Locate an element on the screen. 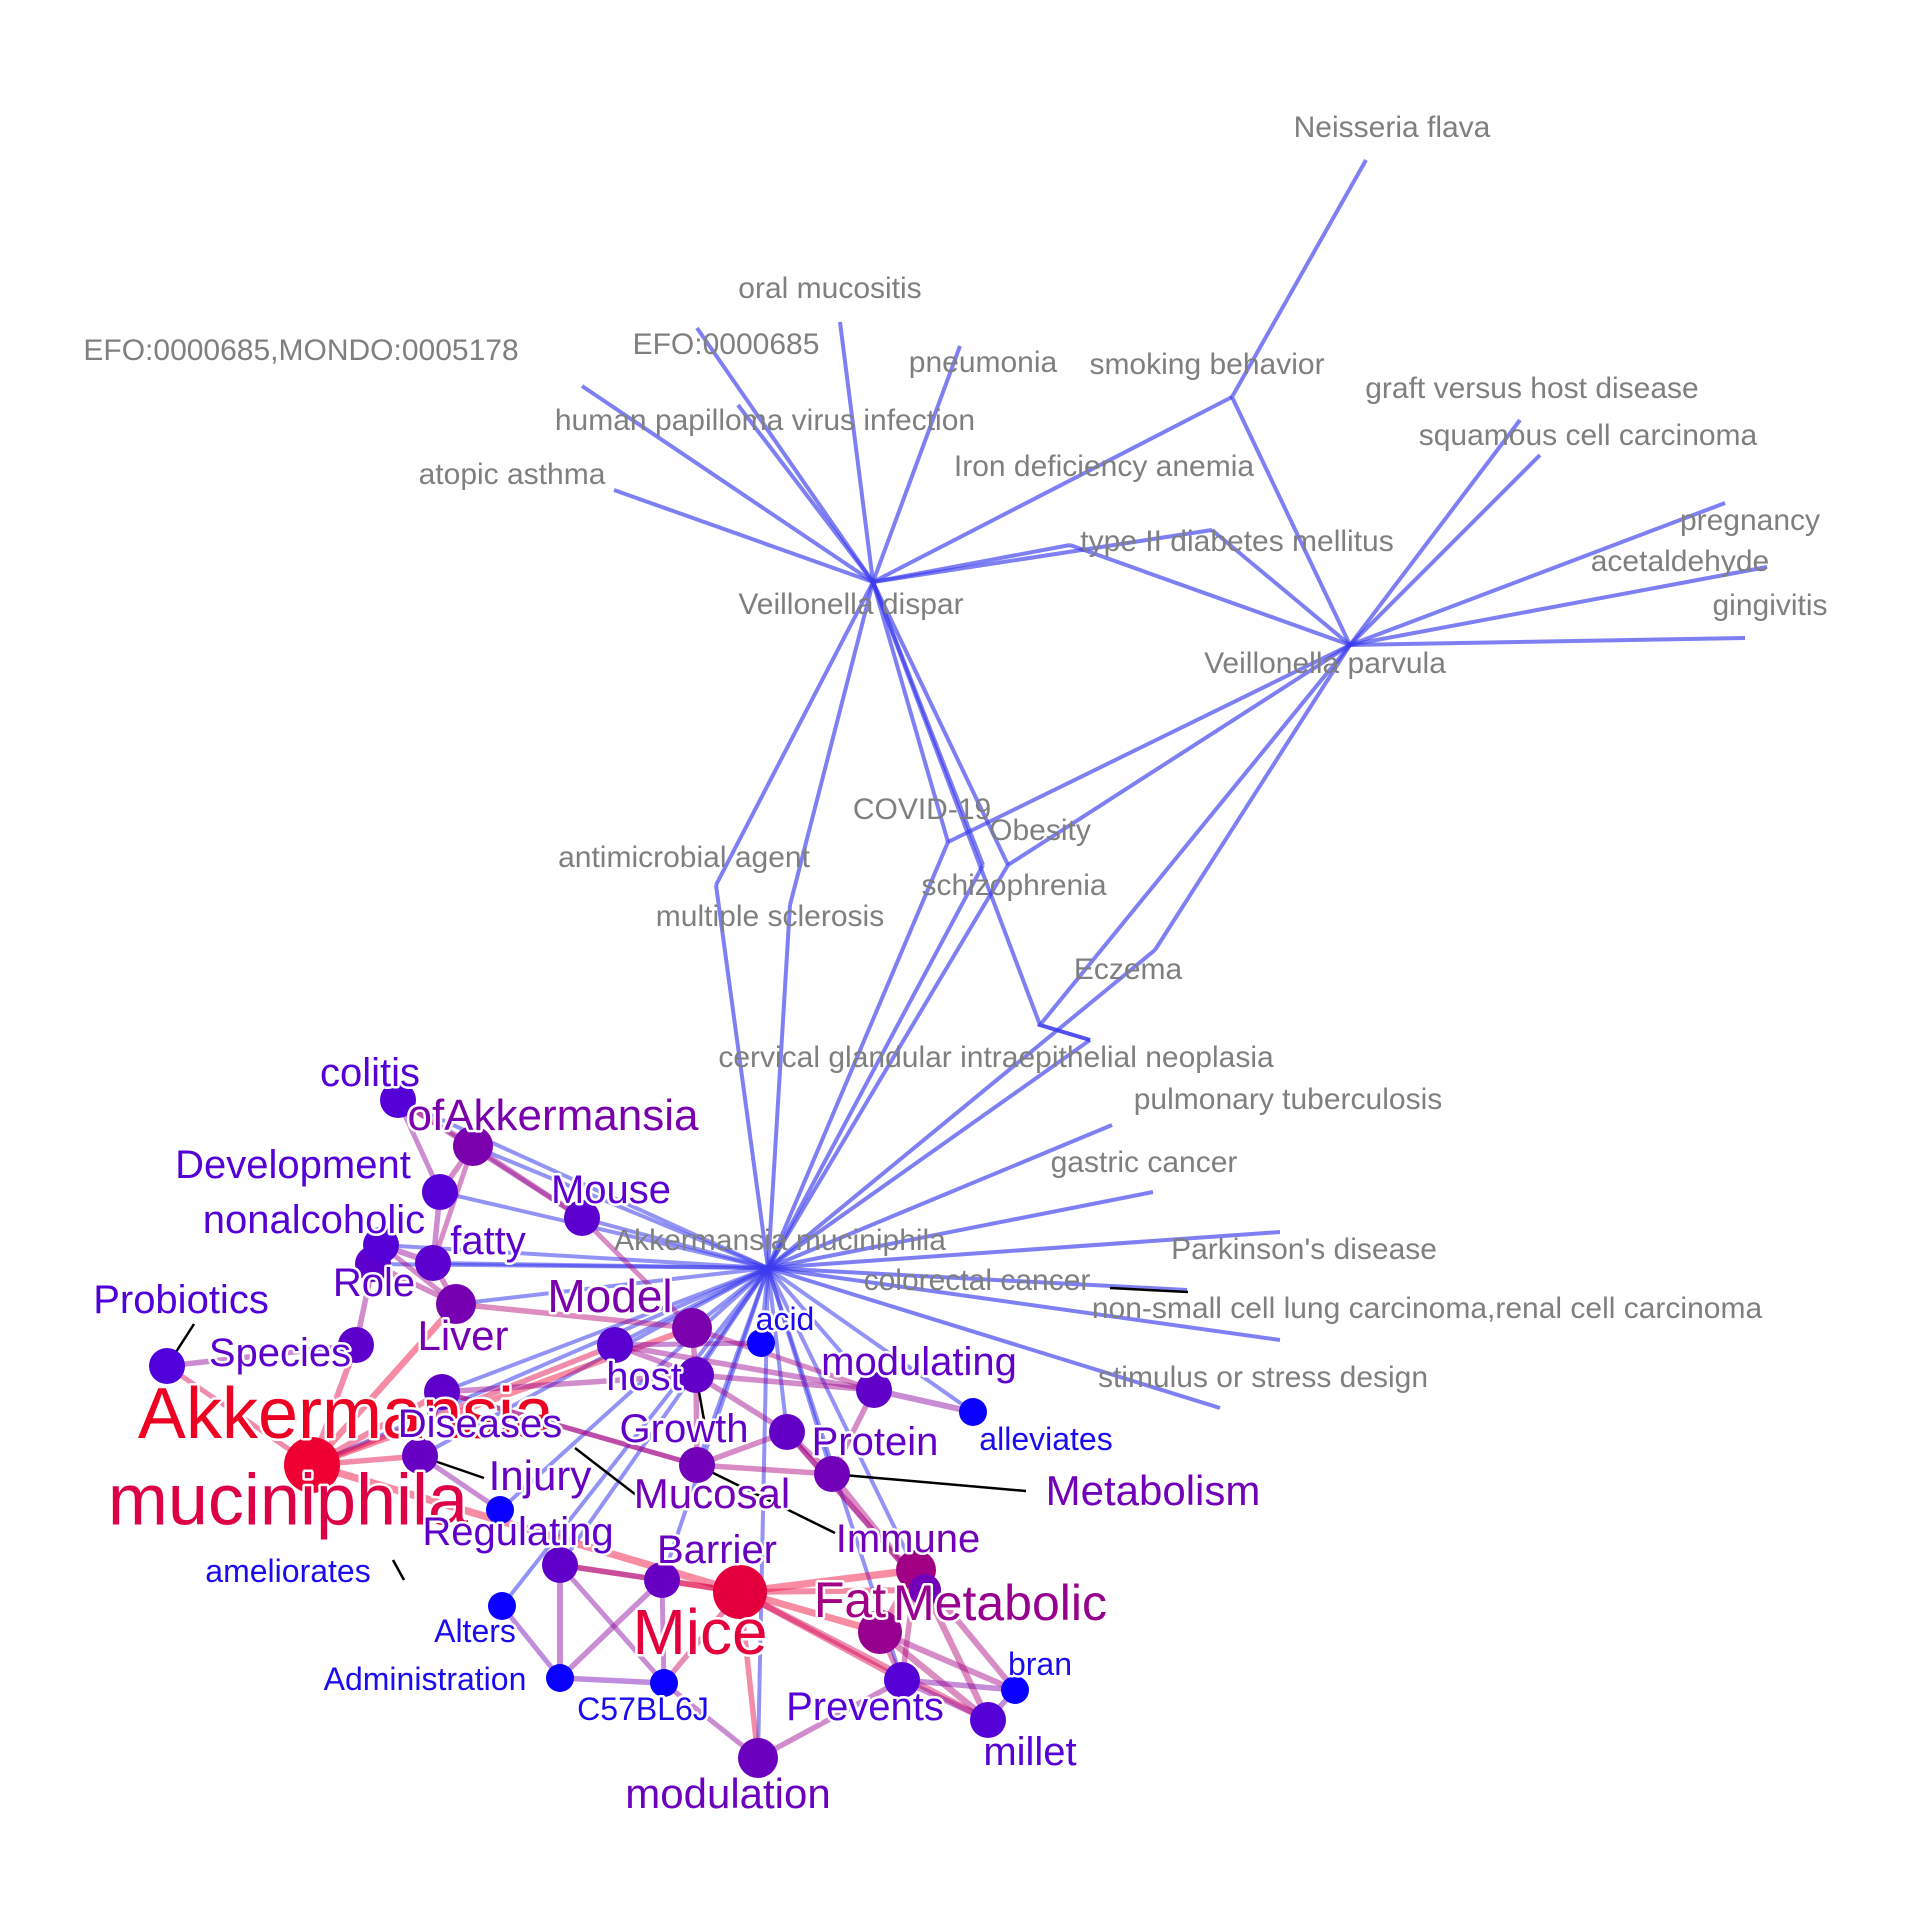  node-acid is located at coordinates (761, 1343).